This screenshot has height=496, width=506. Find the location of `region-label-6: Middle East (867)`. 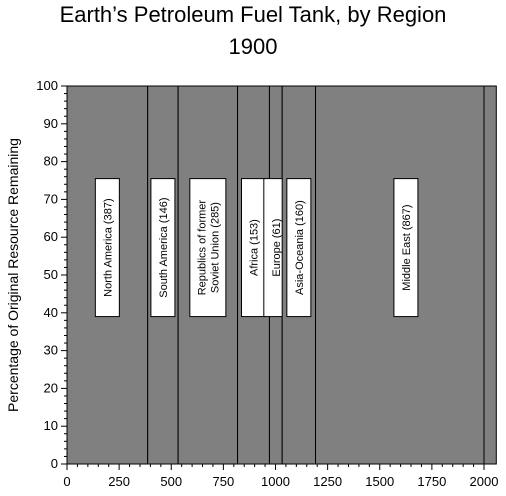

region-label-6: Middle East (867) is located at coordinates (407, 247).